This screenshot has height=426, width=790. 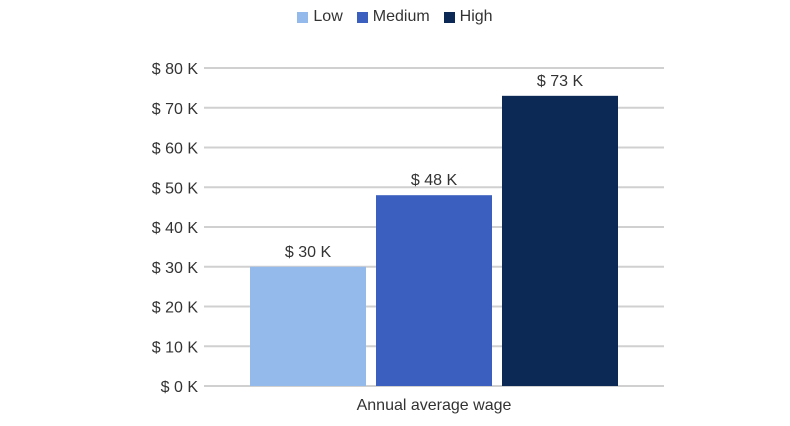 What do you see at coordinates (328, 16) in the screenshot?
I see `legend-label-low: Low` at bounding box center [328, 16].